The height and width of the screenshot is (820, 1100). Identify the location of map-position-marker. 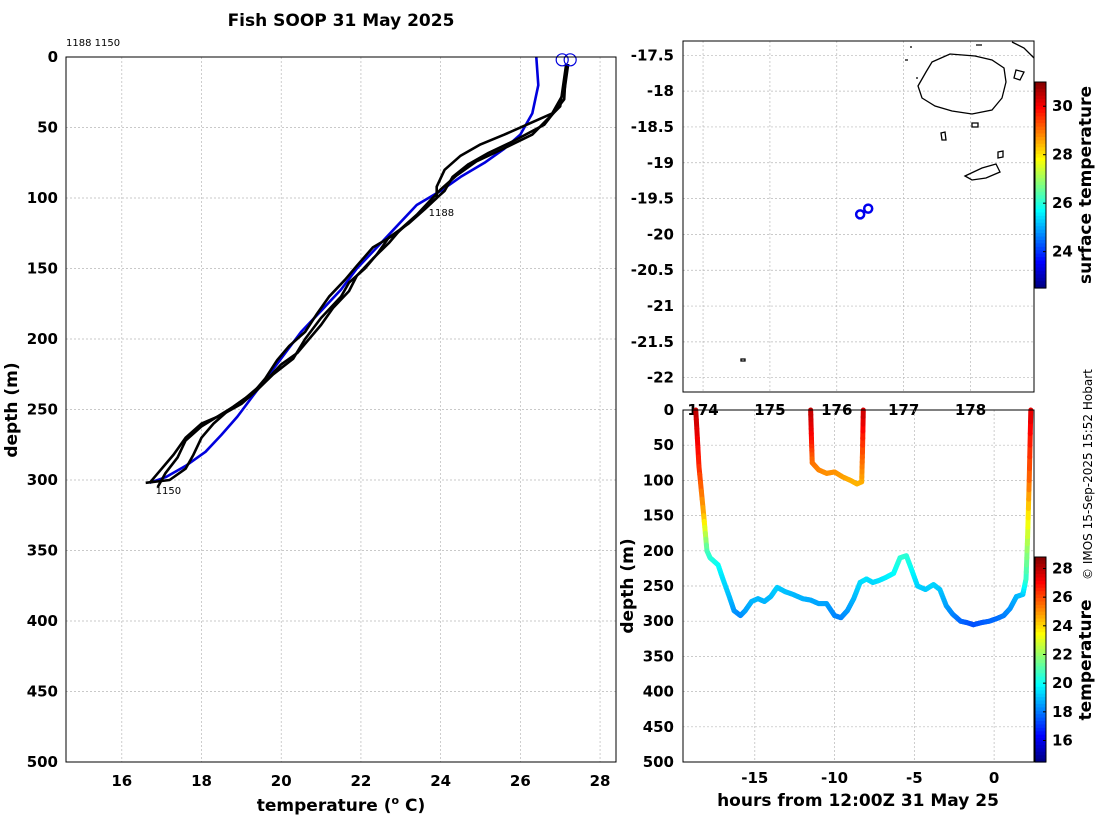
(868, 208).